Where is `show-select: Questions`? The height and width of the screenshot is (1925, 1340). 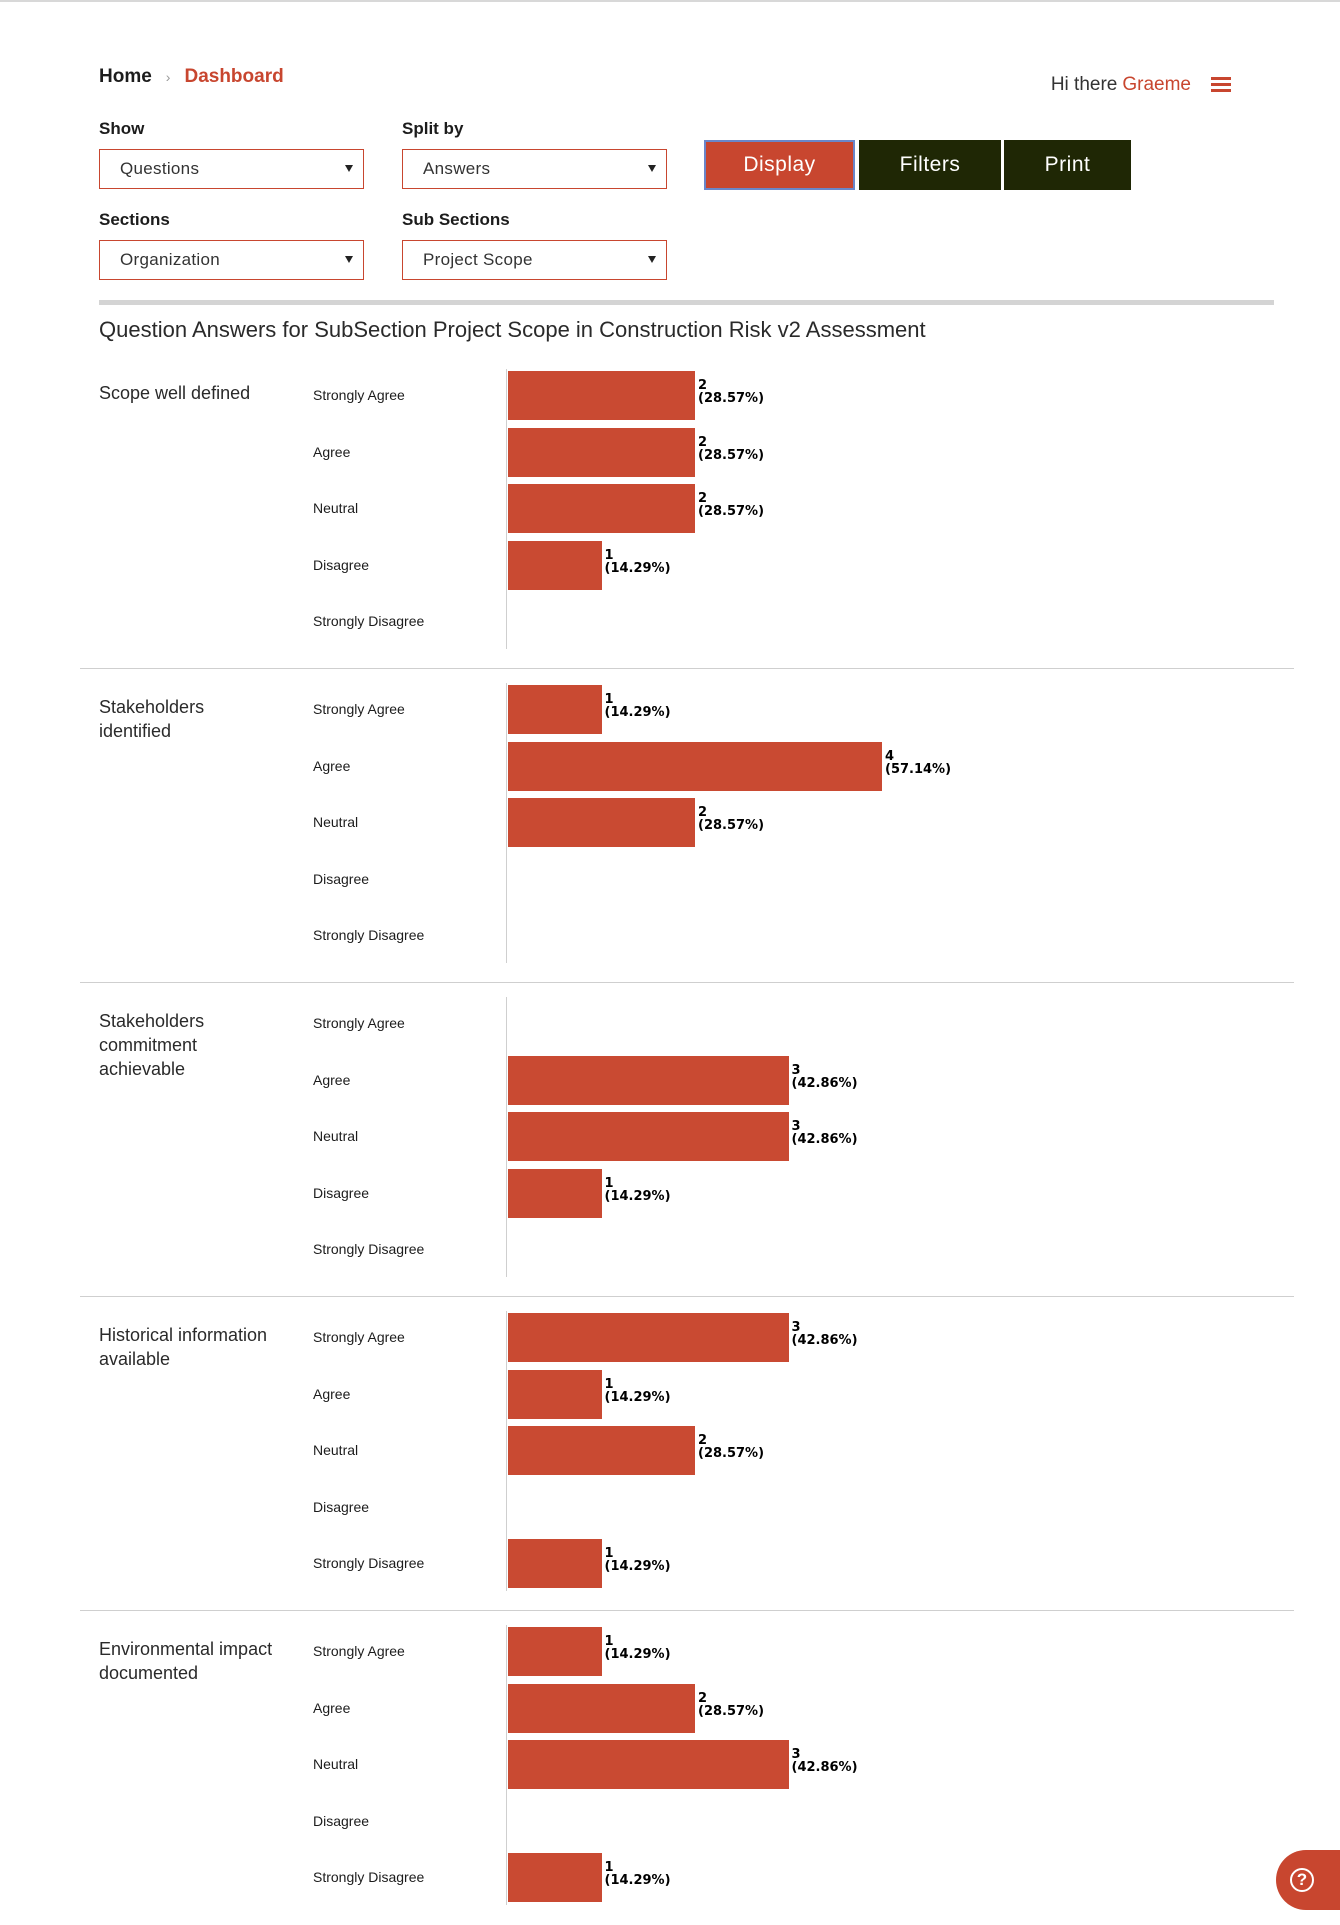 show-select: Questions is located at coordinates (231, 169).